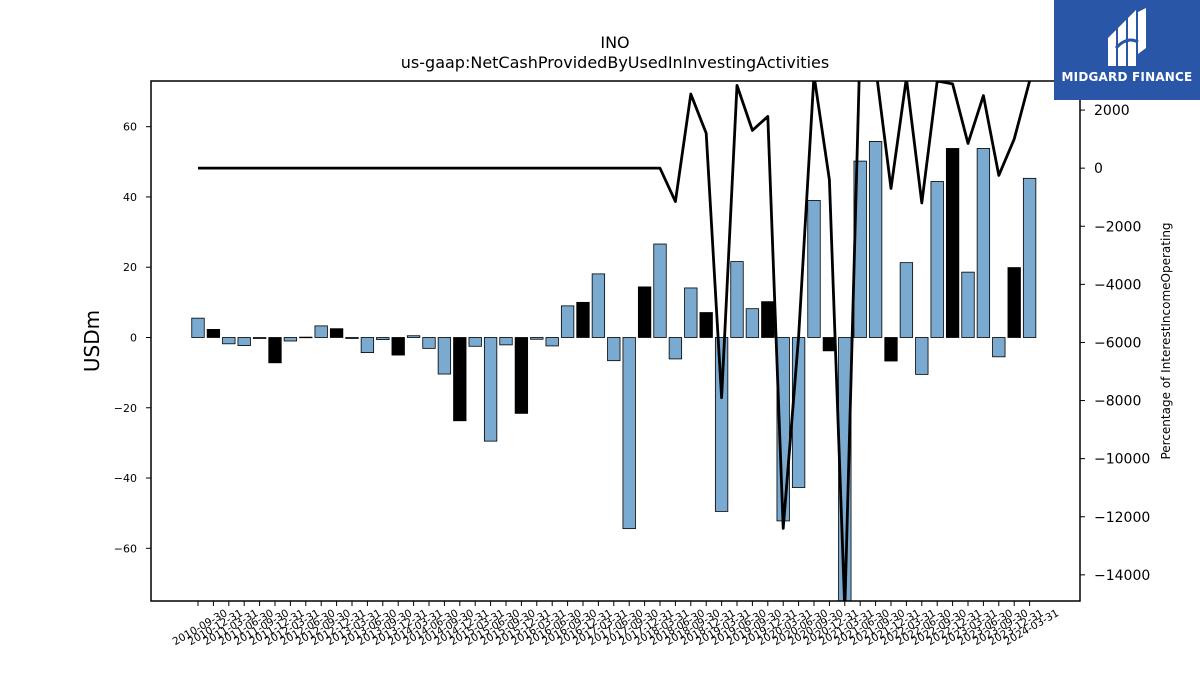 The width and height of the screenshot is (1200, 675). Describe the element at coordinates (130, 127) in the screenshot. I see `y-tick-label: 60` at that location.